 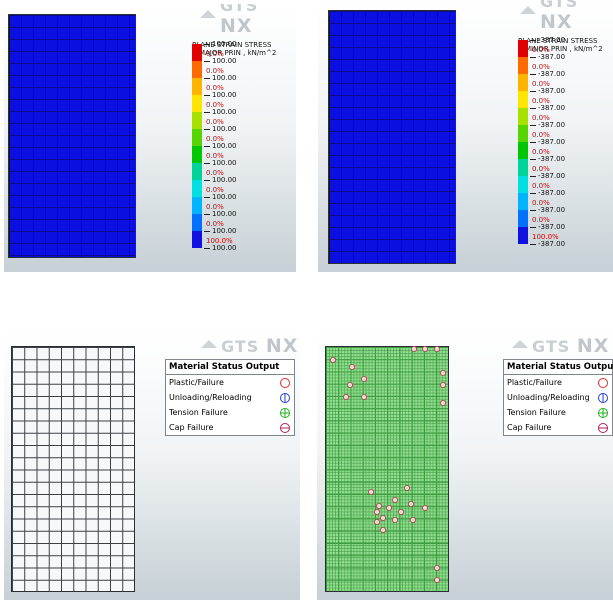 What do you see at coordinates (73, 469) in the screenshot?
I see `wire-mesh` at bounding box center [73, 469].